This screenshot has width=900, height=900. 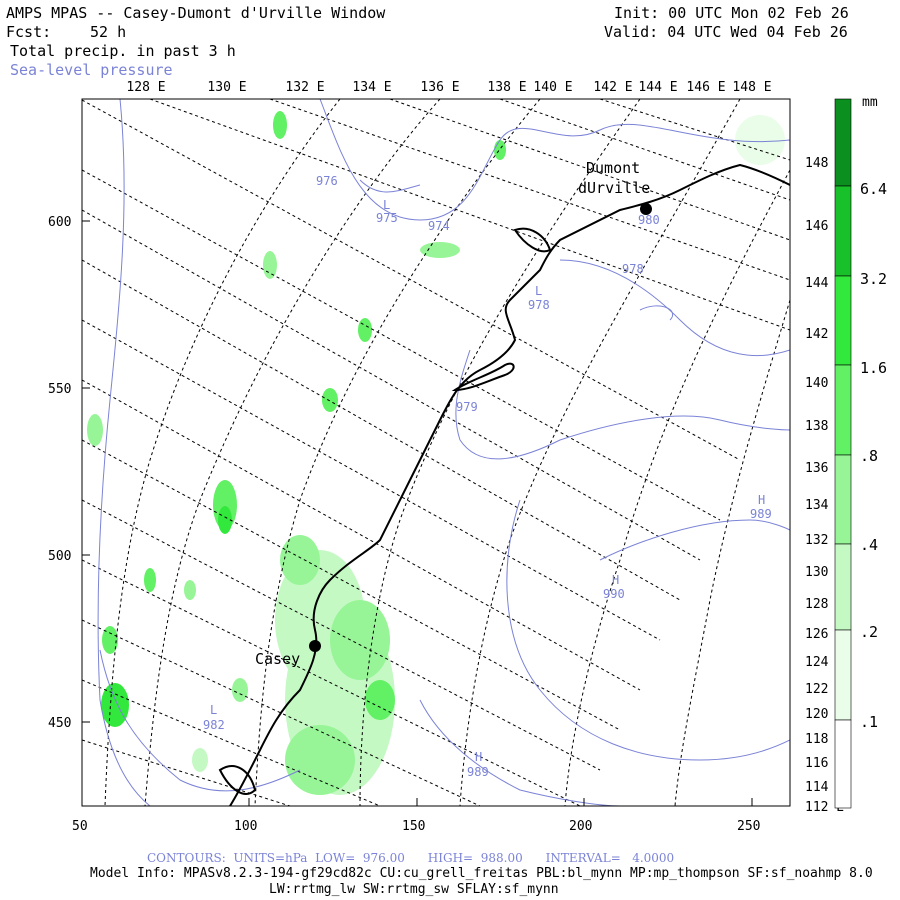 What do you see at coordinates (824, 540) in the screenshot?
I see `lat-right-label: 132 E` at bounding box center [824, 540].